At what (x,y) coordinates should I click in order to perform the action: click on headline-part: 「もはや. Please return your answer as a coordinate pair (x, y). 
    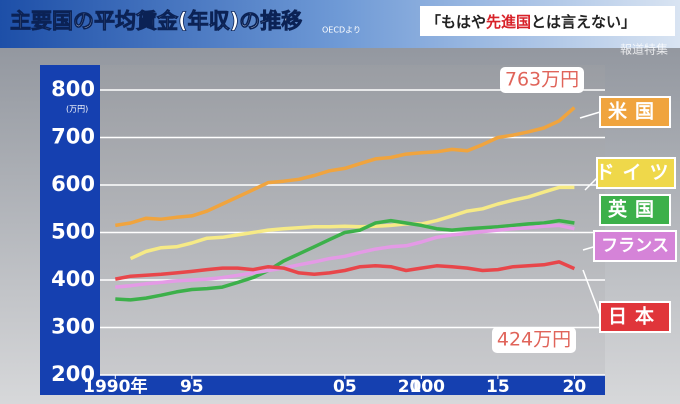
    Looking at the image, I should click on (456, 22).